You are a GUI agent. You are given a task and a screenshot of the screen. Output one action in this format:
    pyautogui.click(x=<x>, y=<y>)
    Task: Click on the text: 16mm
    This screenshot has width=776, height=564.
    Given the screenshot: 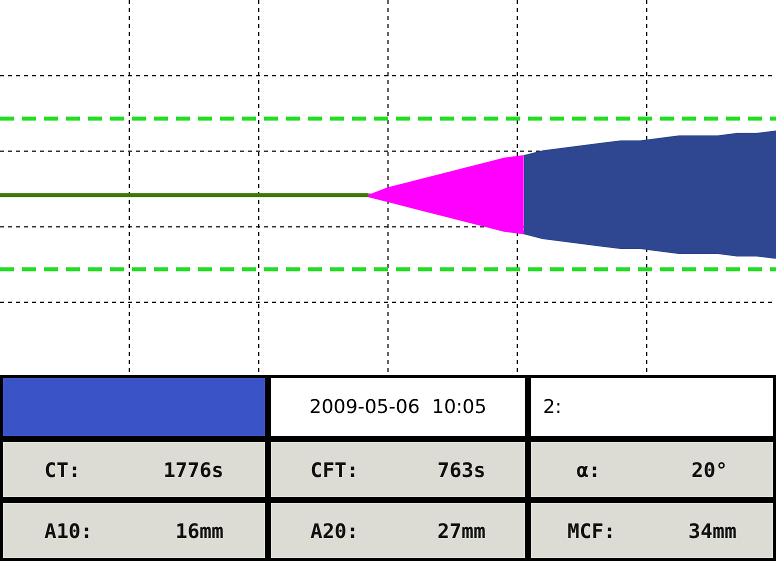 What is the action you would take?
    pyautogui.click(x=199, y=530)
    